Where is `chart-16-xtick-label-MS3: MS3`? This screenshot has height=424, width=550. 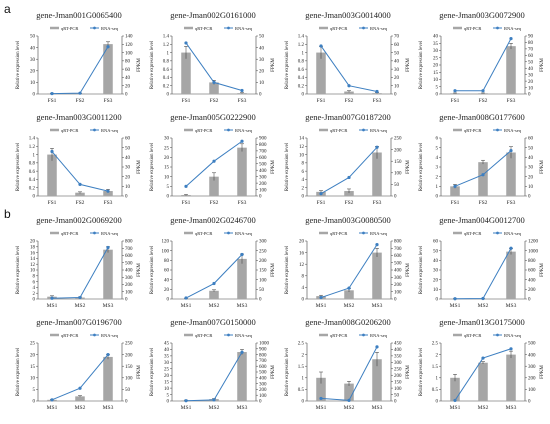
chart-16-xtick-label-MS3: MS3 is located at coordinates (511, 408).